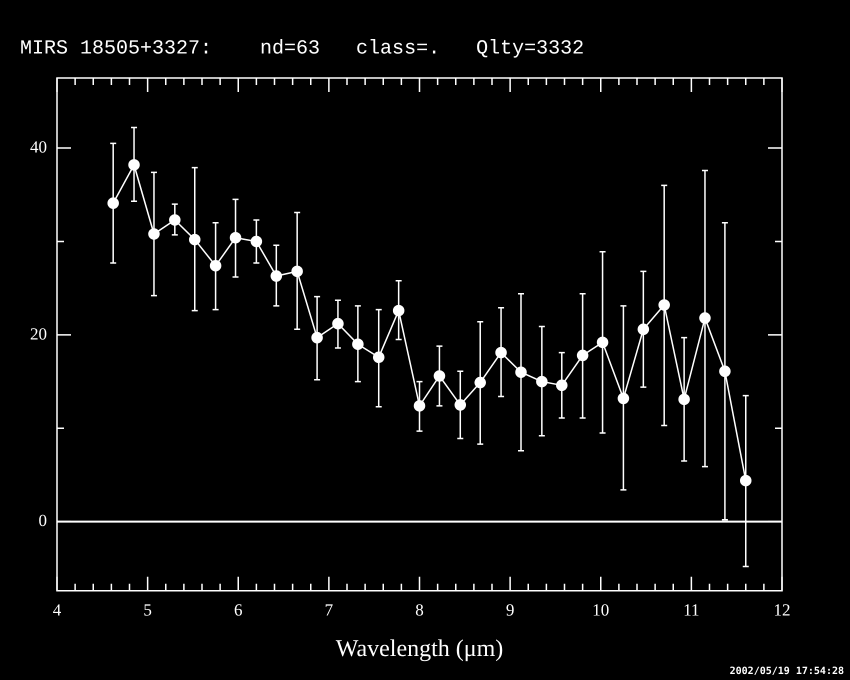 The image size is (850, 680). I want to click on x-tick-label: 10, so click(601, 610).